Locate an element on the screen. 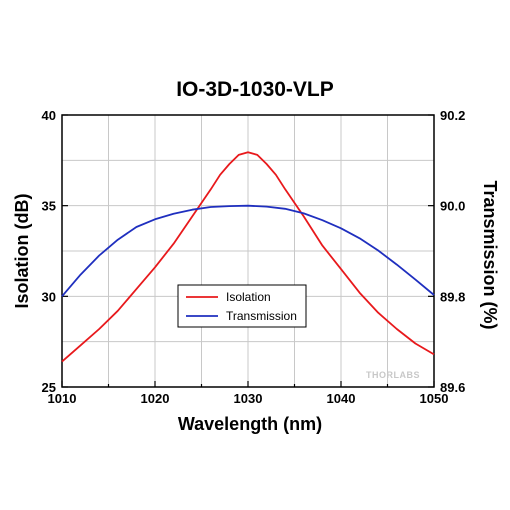 Image resolution: width=510 pixels, height=510 pixels. y-left-axis-title: Isolation (dB) is located at coordinates (22, 251).